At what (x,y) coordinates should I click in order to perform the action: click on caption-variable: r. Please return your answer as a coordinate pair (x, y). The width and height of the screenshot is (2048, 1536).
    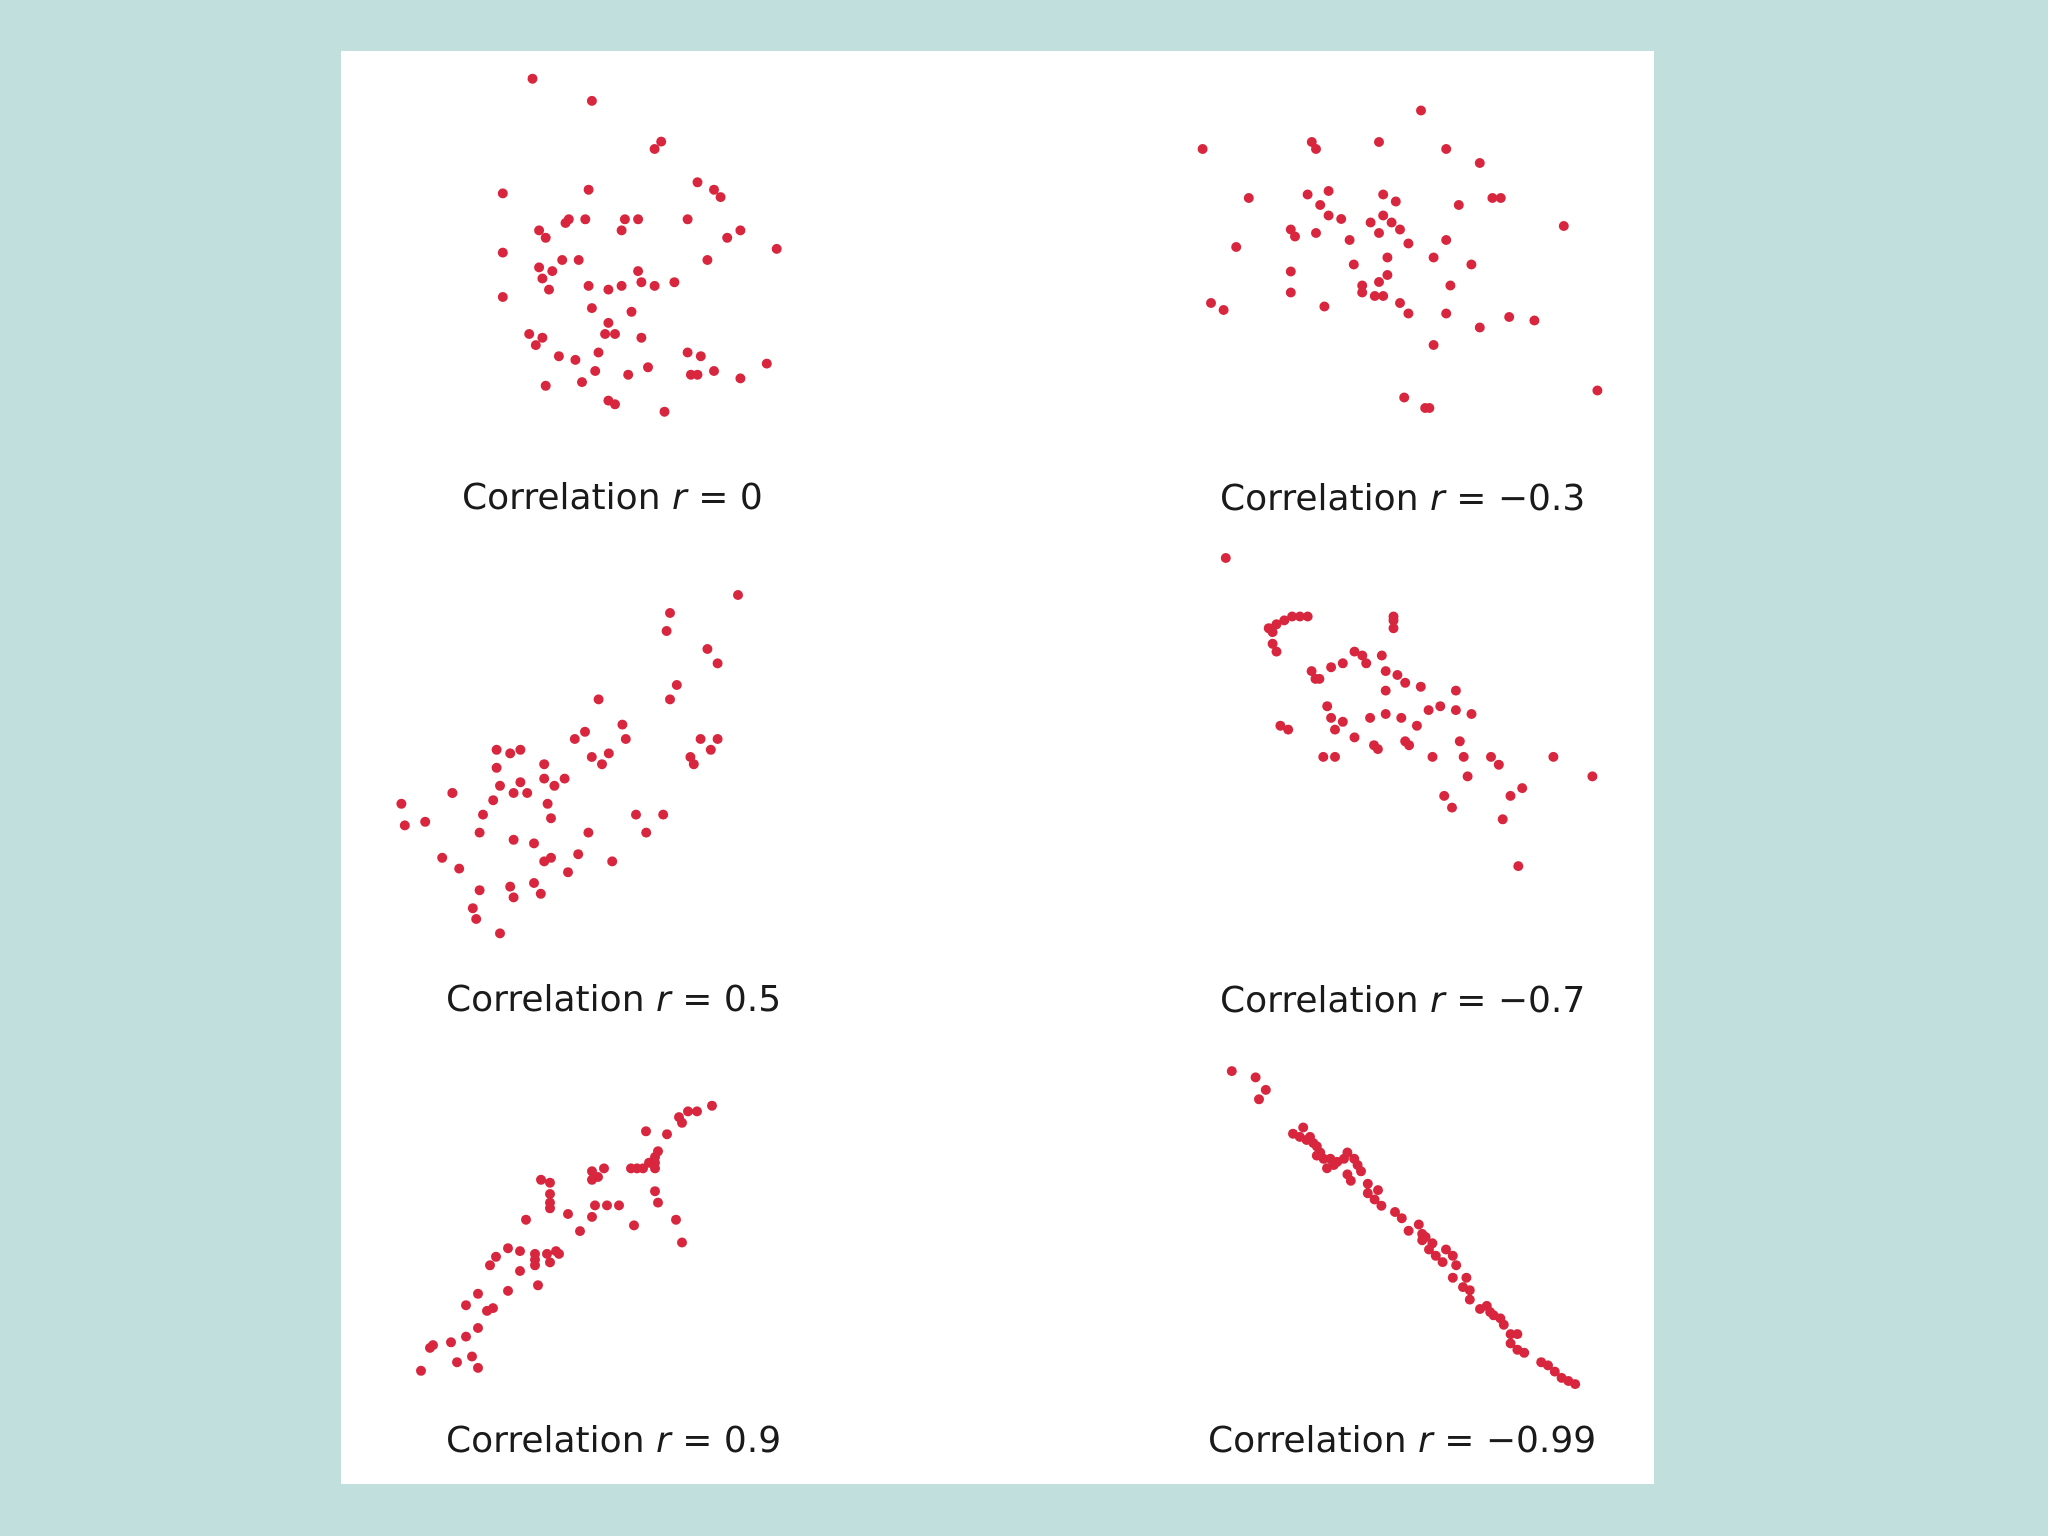
    Looking at the image, I should click on (1437, 1000).